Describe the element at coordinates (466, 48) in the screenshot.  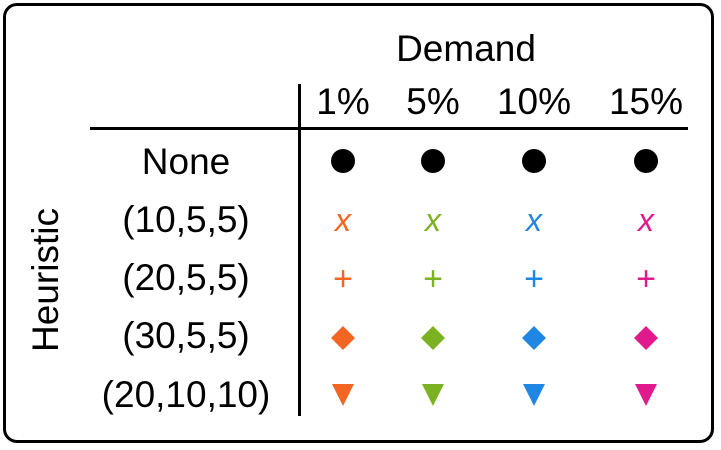
I see `demand-header: Demand` at that location.